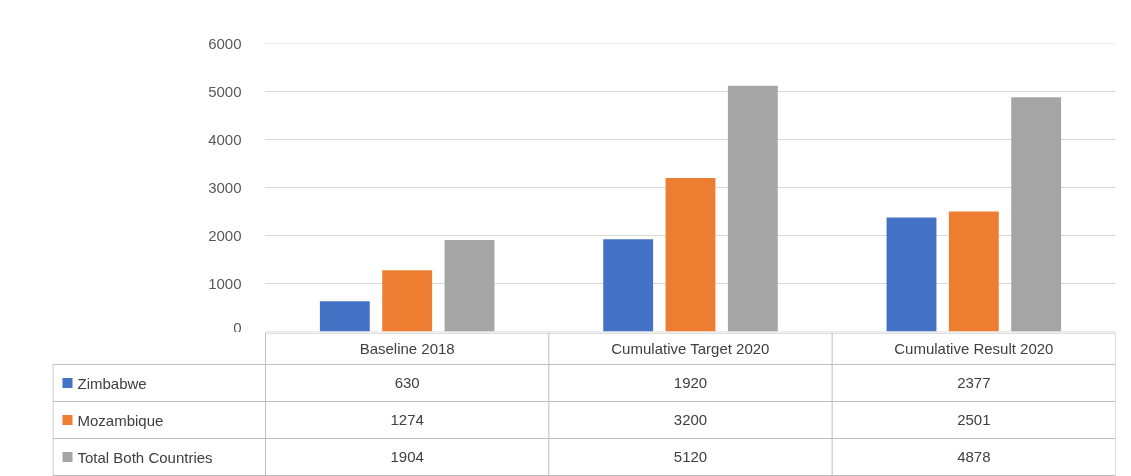  I want to click on x-tick-label: Cumulative Target 2020, so click(690, 348).